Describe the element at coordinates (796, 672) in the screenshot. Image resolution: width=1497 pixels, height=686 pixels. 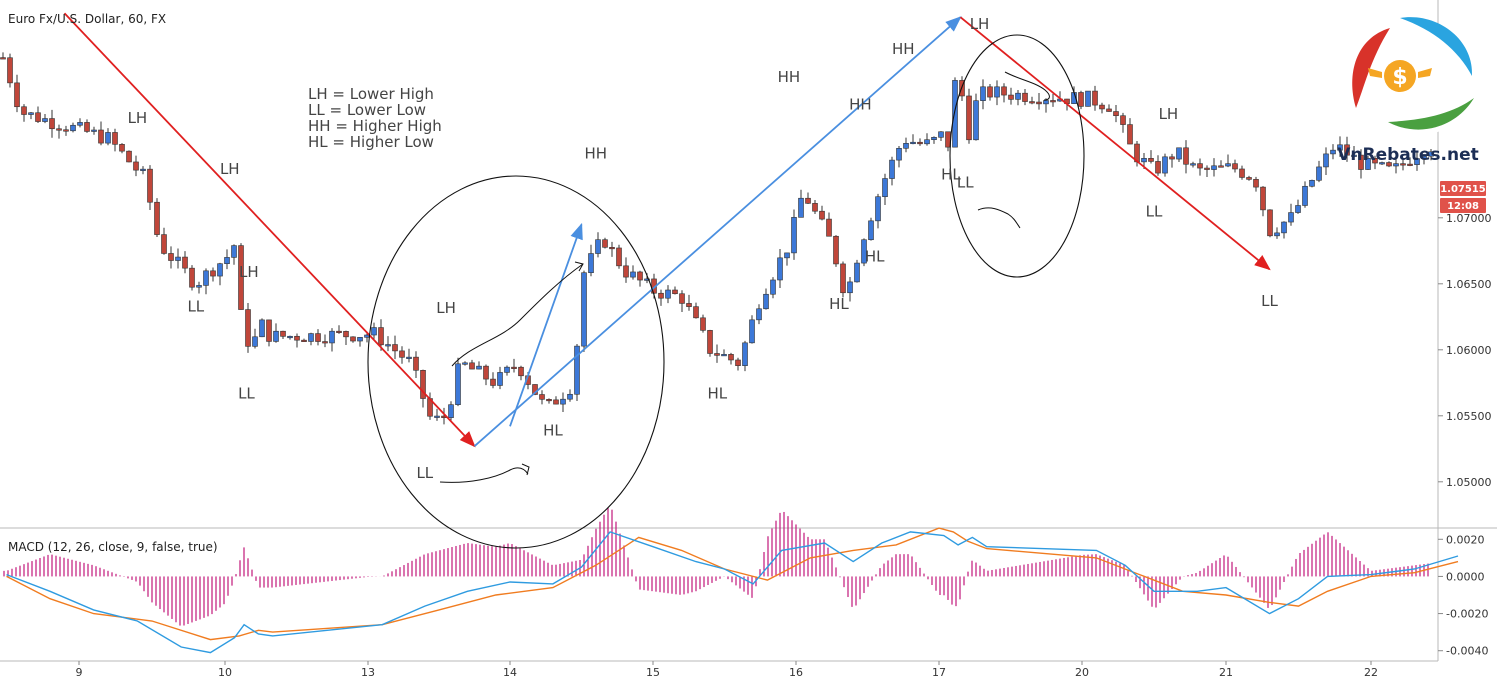
I see `time-tick-label: 16` at that location.